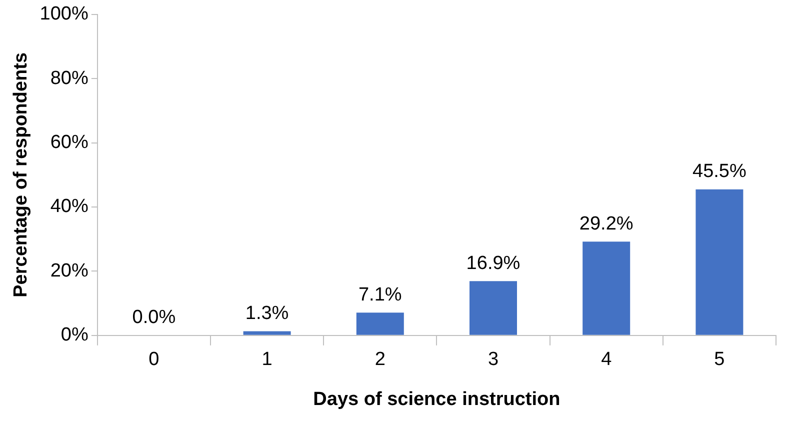 The width and height of the screenshot is (804, 421). Describe the element at coordinates (74, 335) in the screenshot. I see `y-tick-label: 0%` at that location.